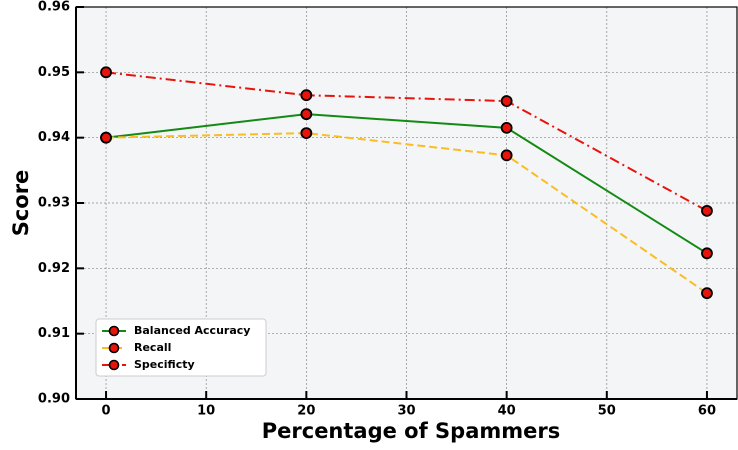 Image resolution: width=738 pixels, height=450 pixels. I want to click on x-tick-label: 30, so click(406, 411).